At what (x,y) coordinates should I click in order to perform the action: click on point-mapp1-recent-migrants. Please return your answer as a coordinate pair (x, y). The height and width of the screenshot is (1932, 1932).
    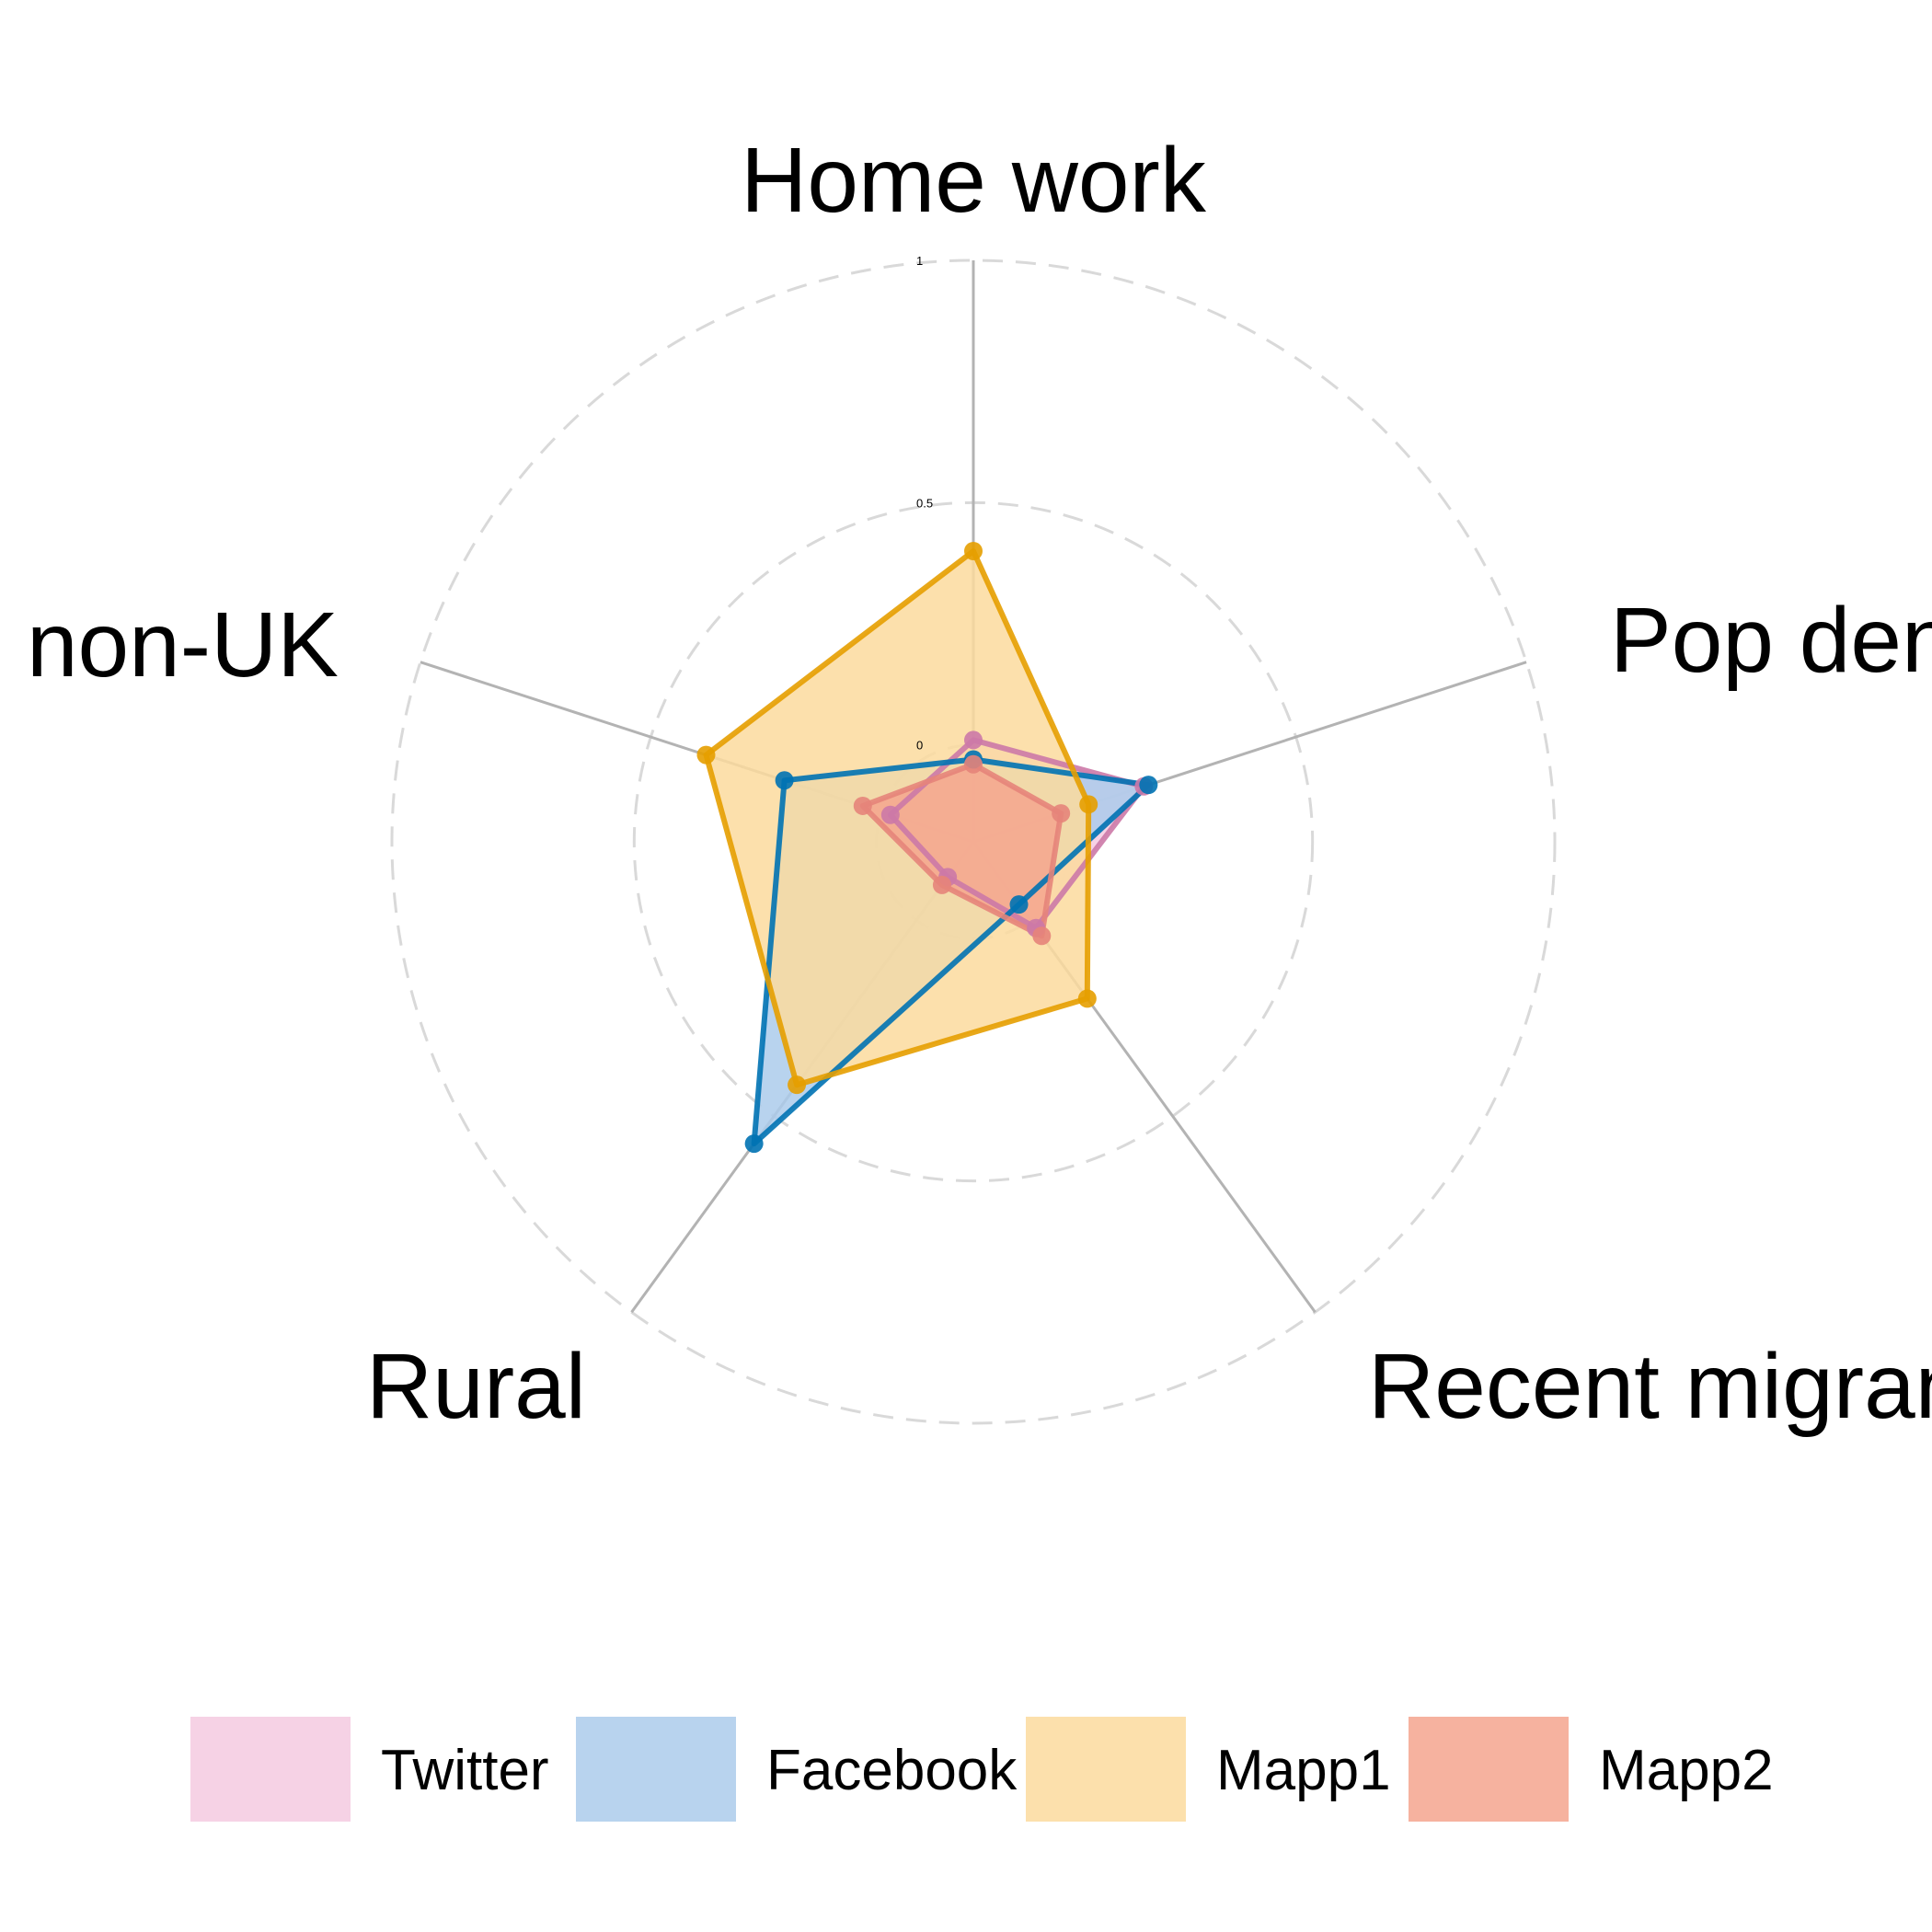
    Looking at the image, I should click on (1087, 998).